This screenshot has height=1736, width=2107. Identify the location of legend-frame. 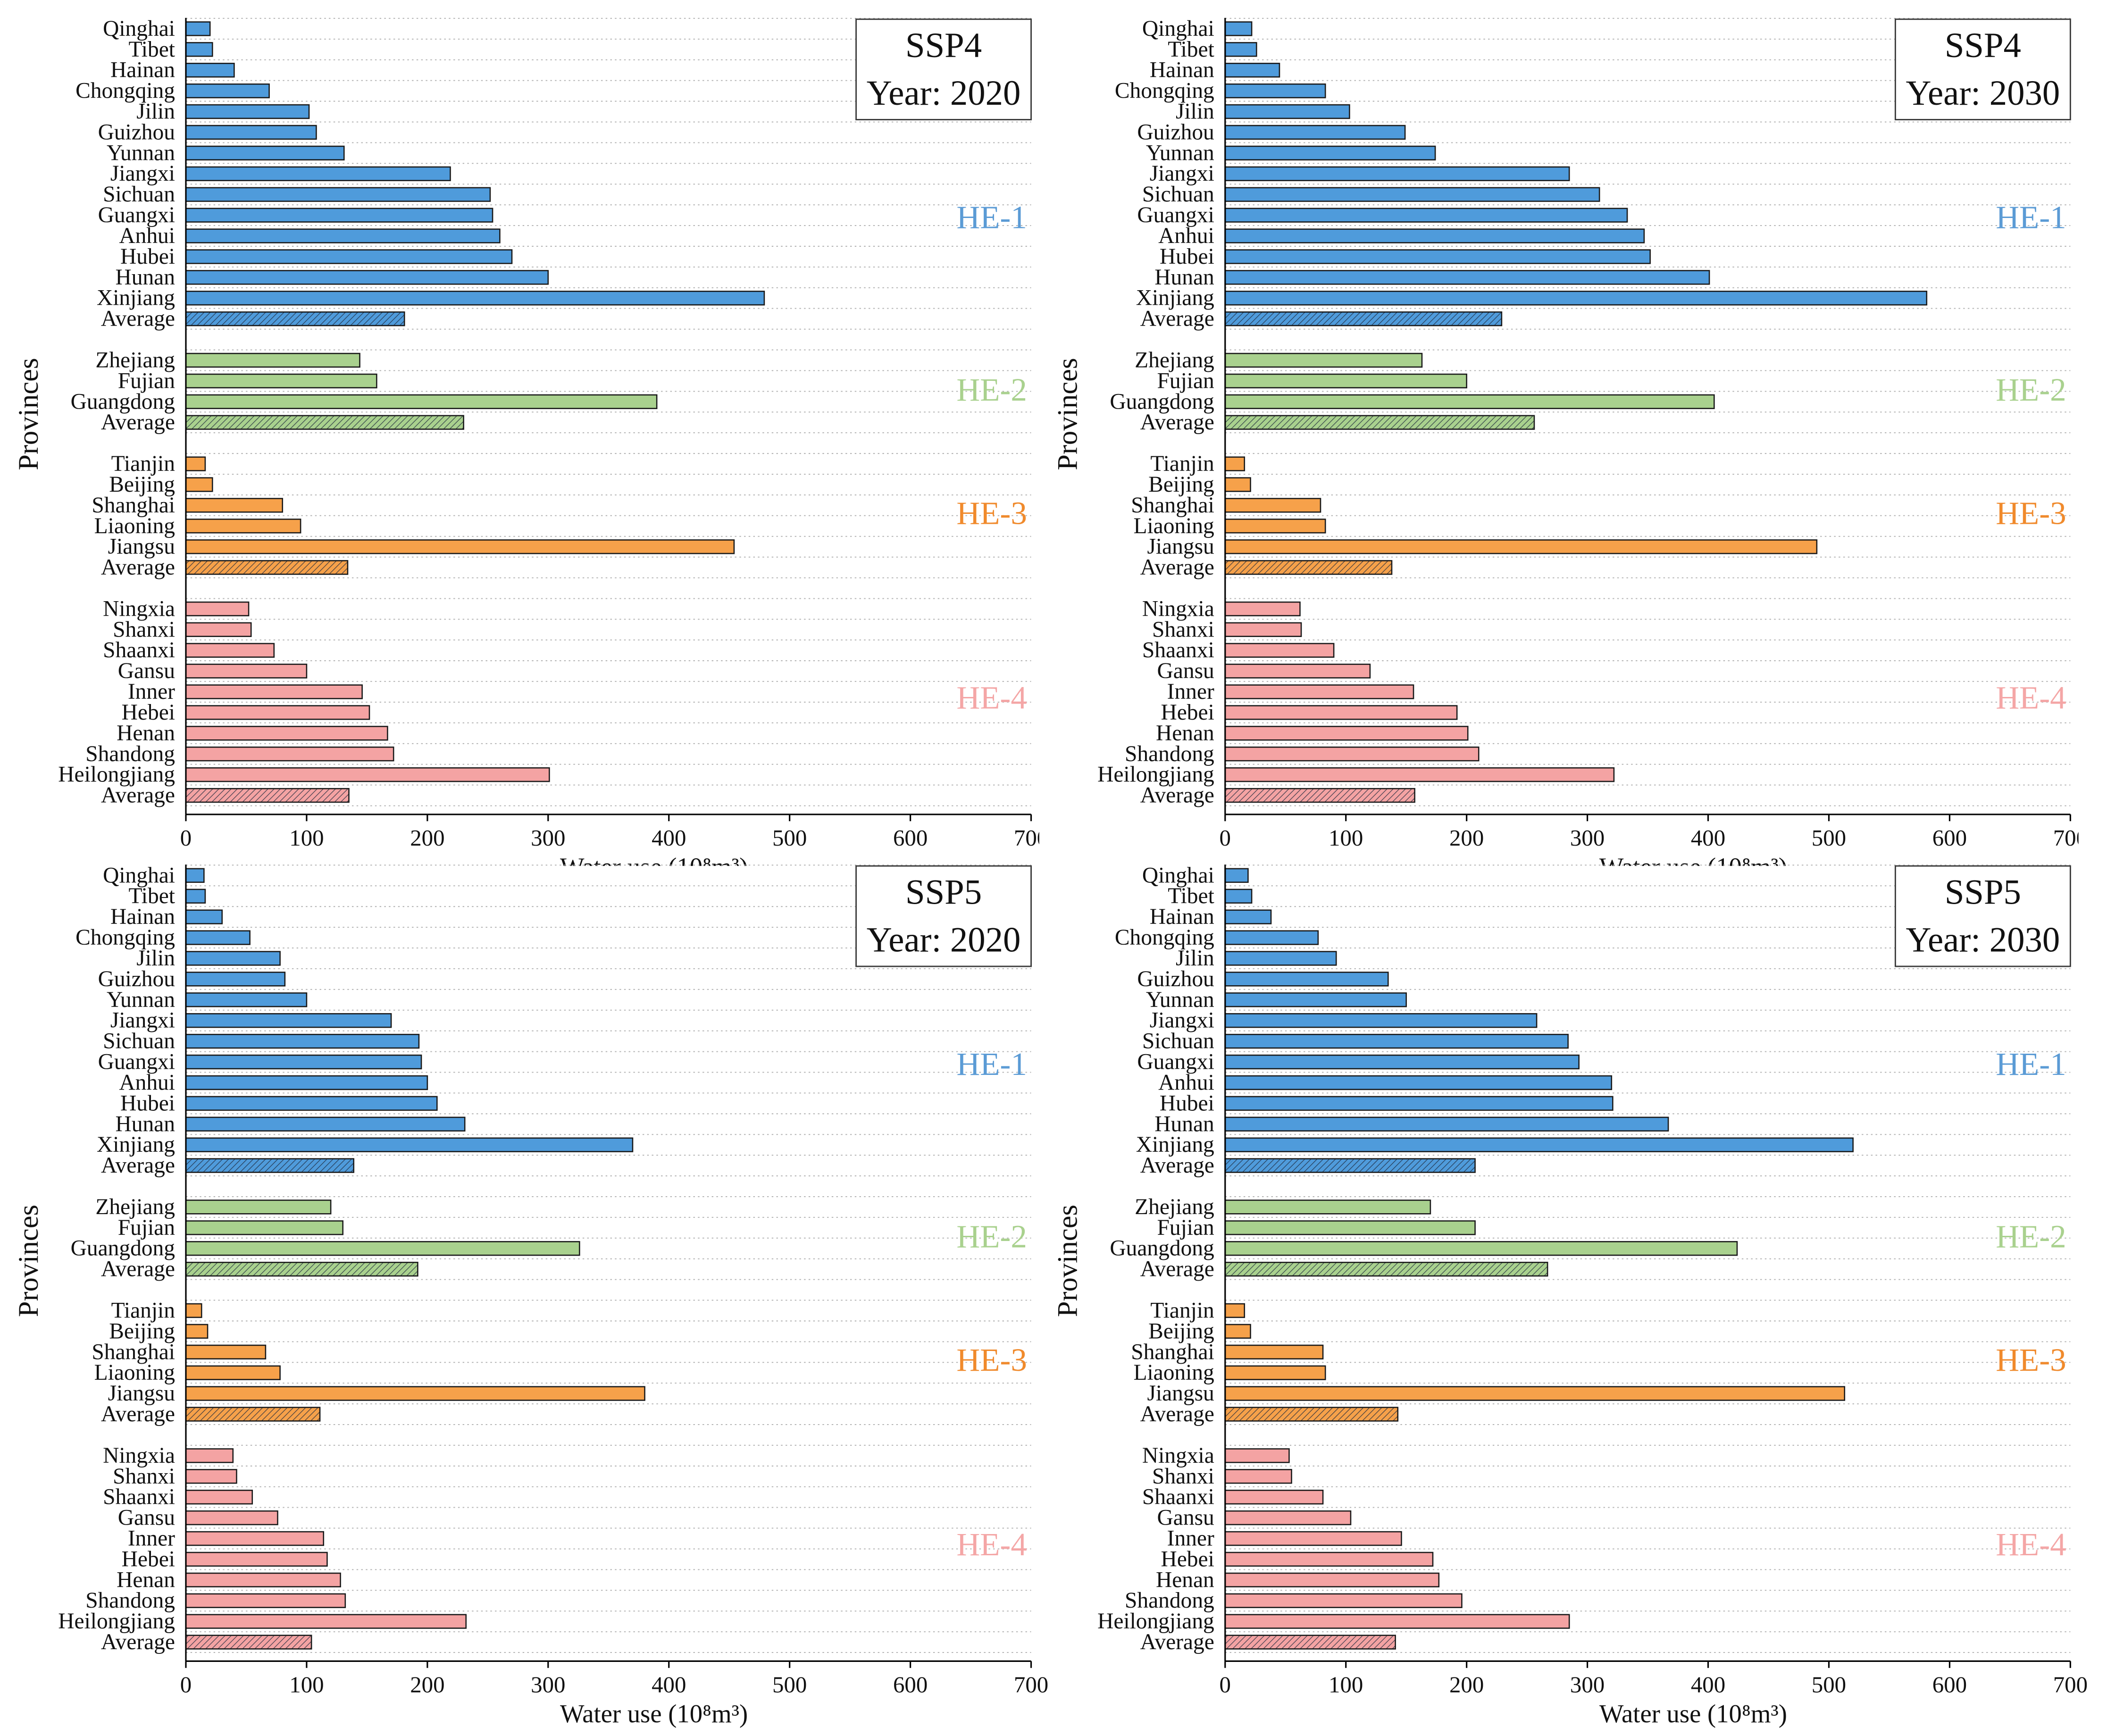
(943, 916).